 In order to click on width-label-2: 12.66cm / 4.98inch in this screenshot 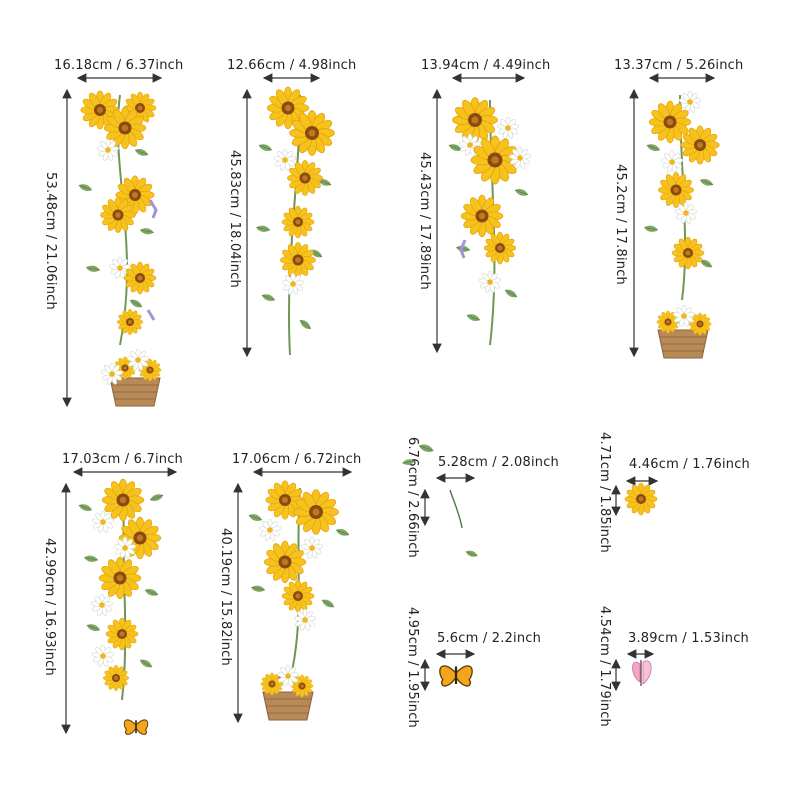, I will do `click(292, 65)`.